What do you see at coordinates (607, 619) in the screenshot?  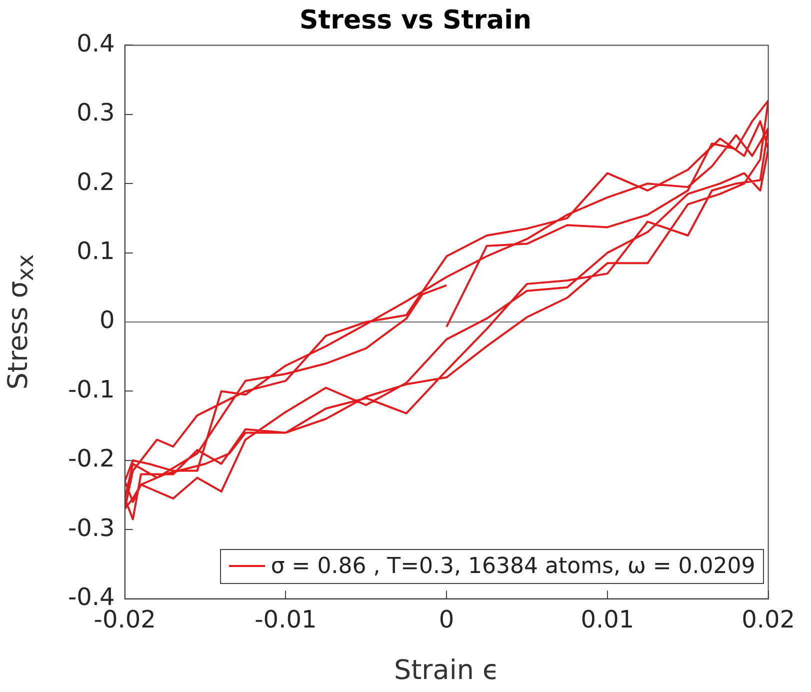 I see `x-tick-label: 0.01` at bounding box center [607, 619].